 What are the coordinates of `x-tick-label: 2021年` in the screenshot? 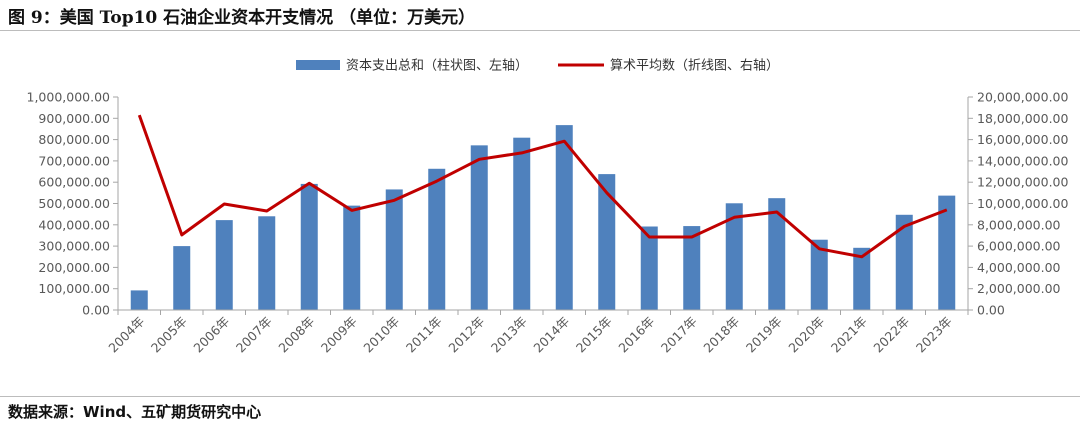 It's located at (849, 335).